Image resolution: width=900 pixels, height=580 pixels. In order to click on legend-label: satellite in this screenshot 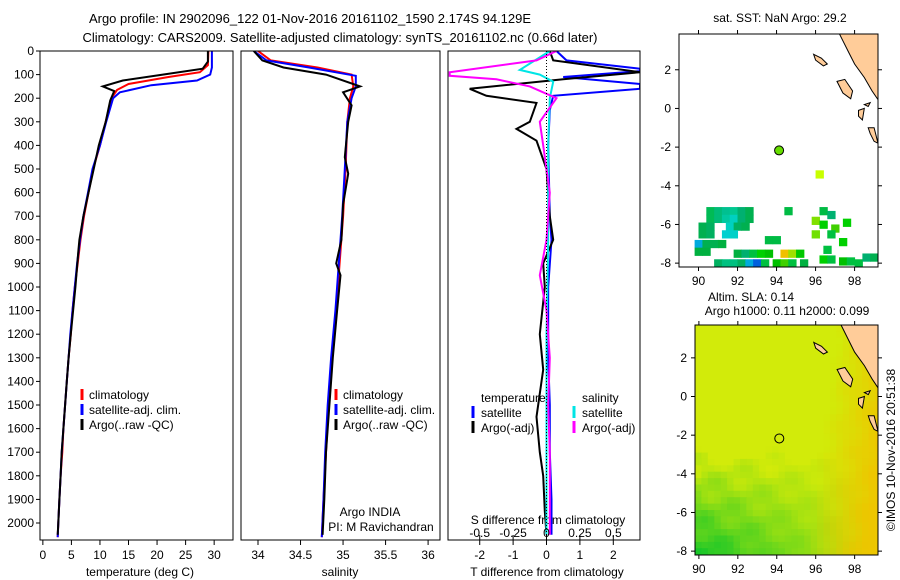, I will do `click(602, 413)`.